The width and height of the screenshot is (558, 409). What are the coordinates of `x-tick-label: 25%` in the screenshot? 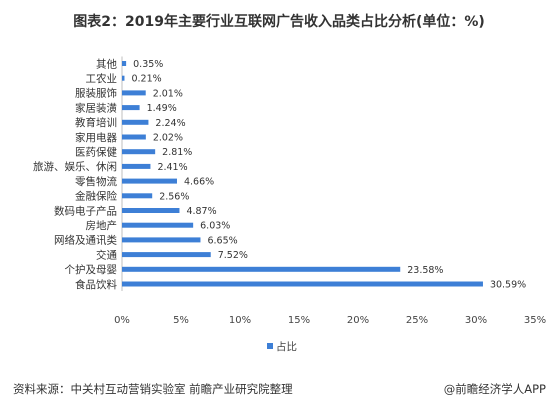 It's located at (417, 320).